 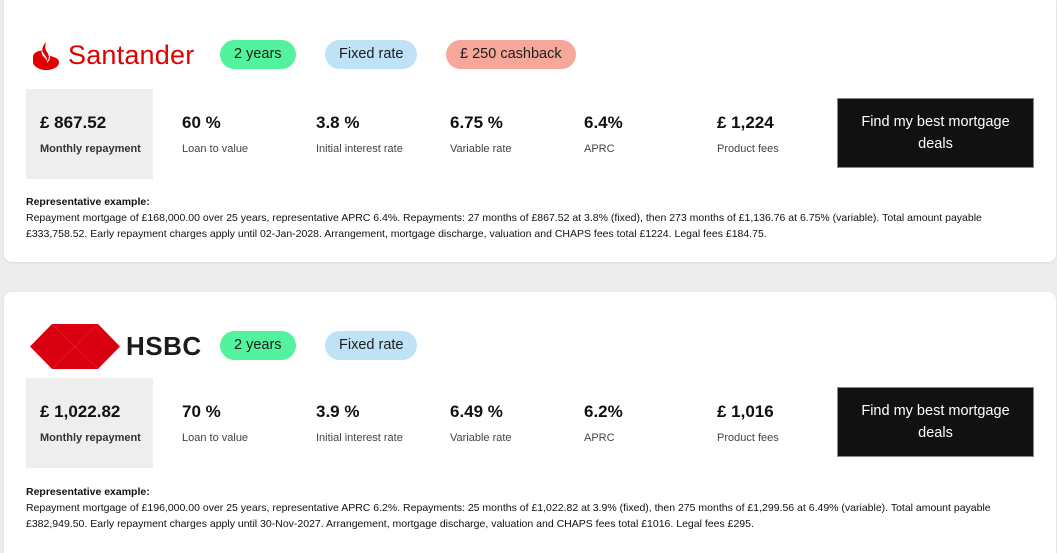 I want to click on initial-rate-value: 3.9 %, so click(x=338, y=411).